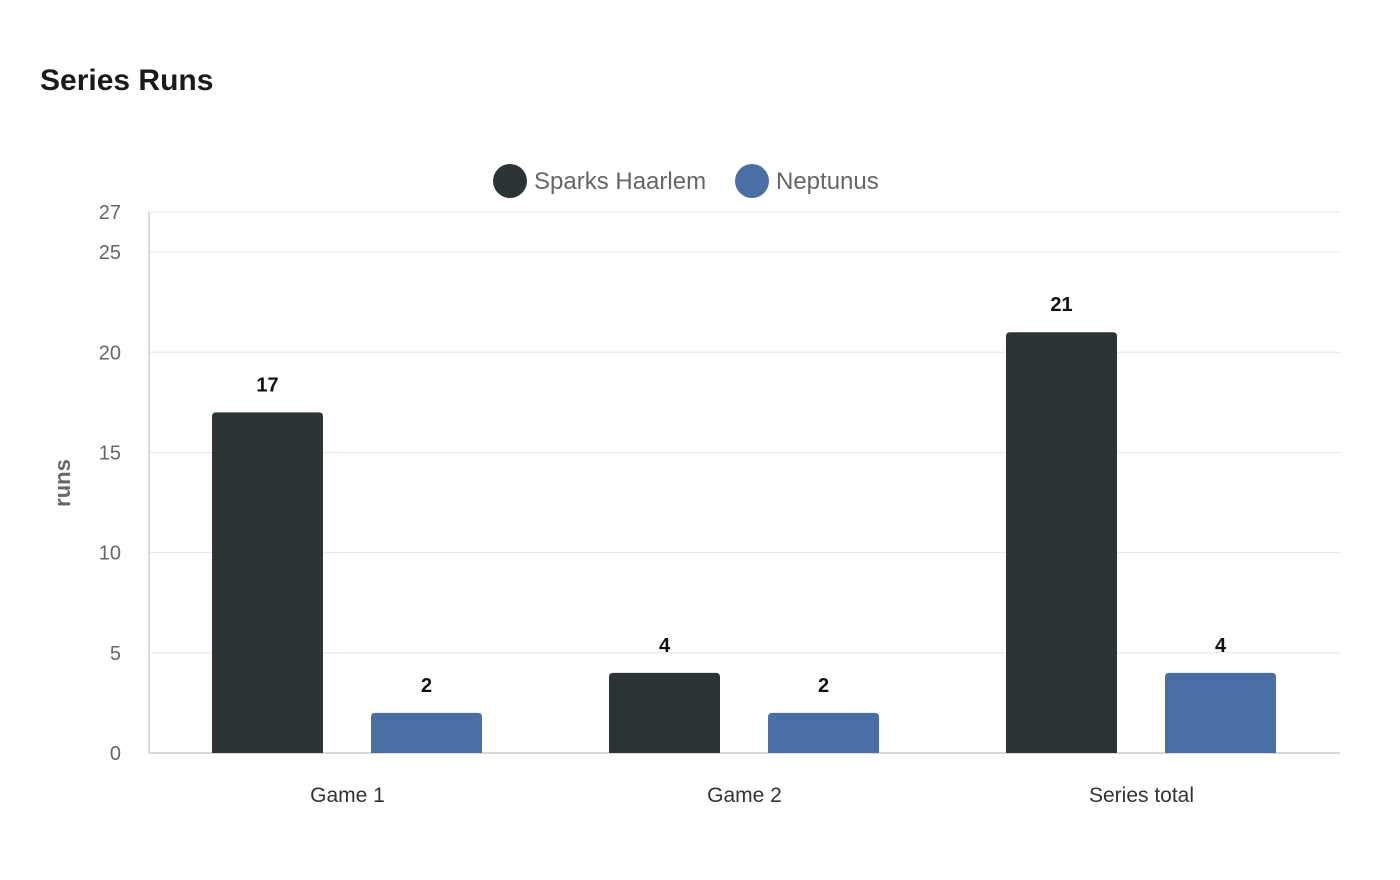  I want to click on x-axis-ticks: Game 1 Game 2 Series total, so click(752, 795).